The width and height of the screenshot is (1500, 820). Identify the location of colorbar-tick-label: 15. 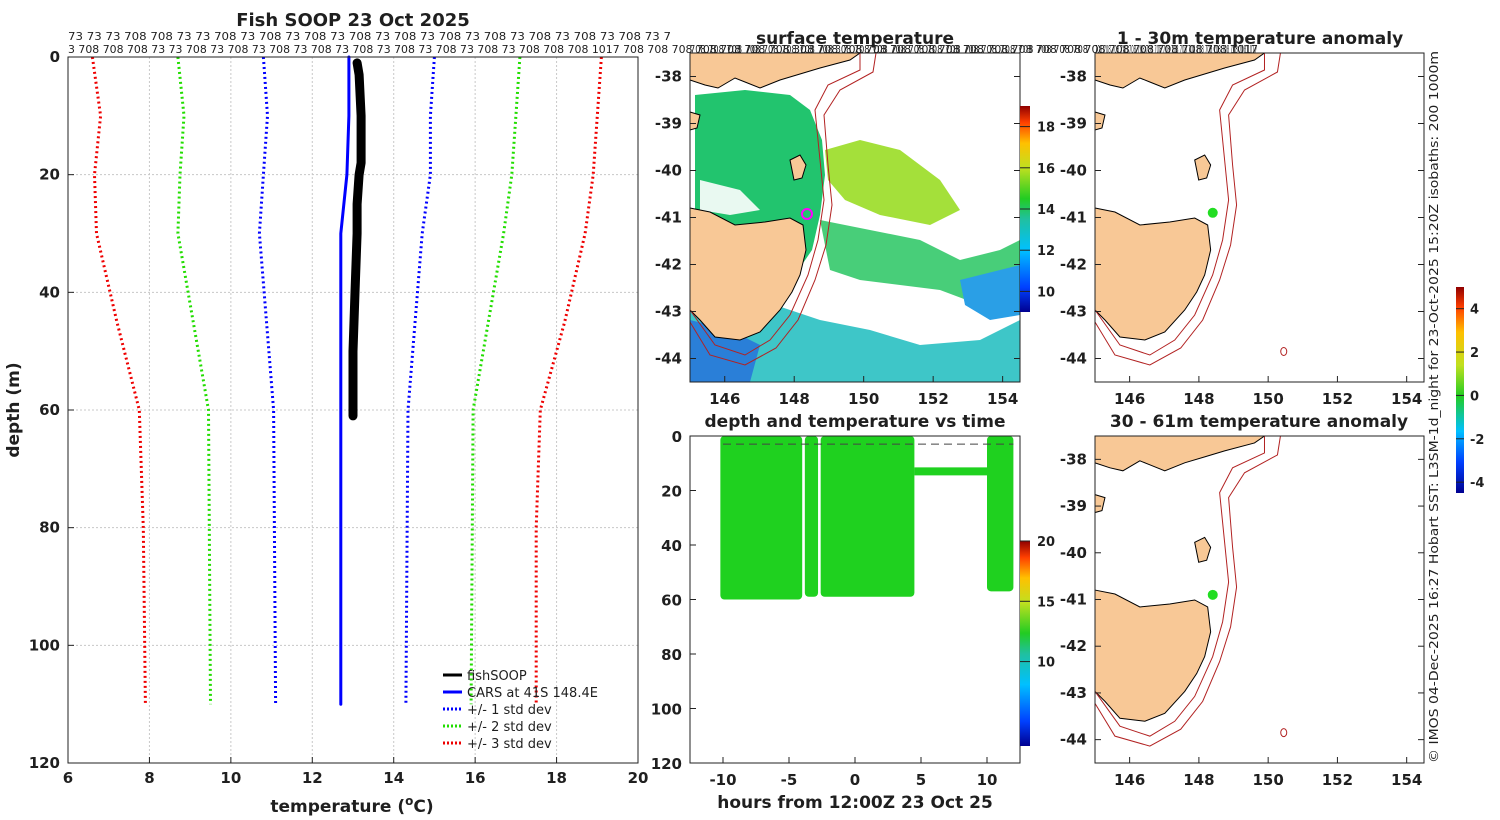
(1046, 602).